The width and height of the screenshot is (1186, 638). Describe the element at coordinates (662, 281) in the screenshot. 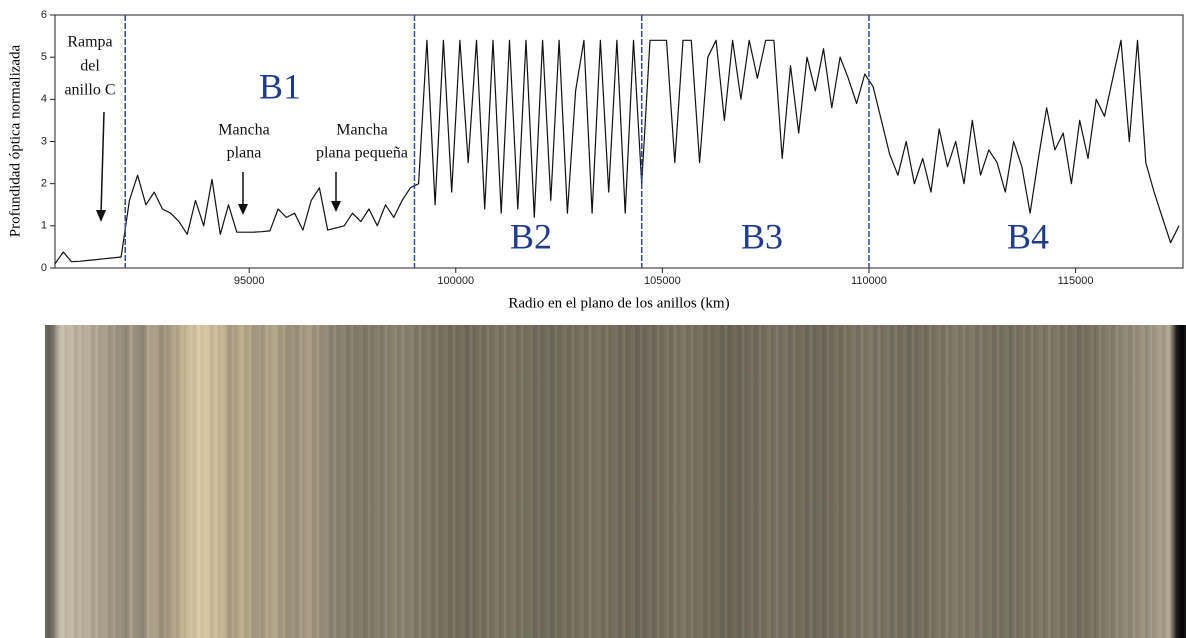

I see `x-tick-label: 105000` at that location.